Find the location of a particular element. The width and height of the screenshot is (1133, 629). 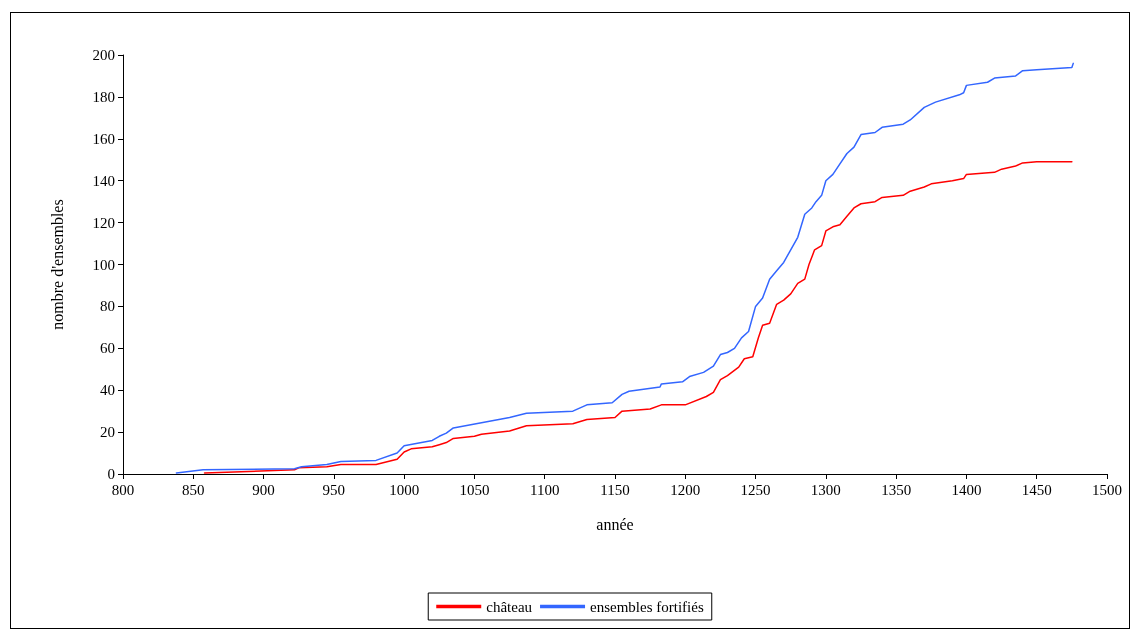

x-axis-title: année is located at coordinates (615, 524).